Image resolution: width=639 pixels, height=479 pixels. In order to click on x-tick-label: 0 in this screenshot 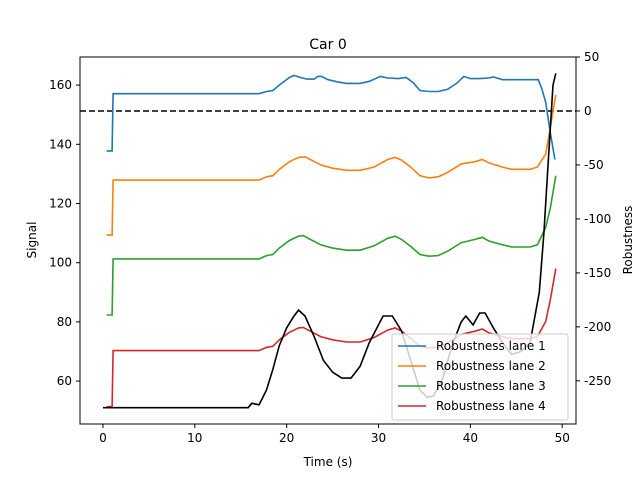, I will do `click(103, 438)`.